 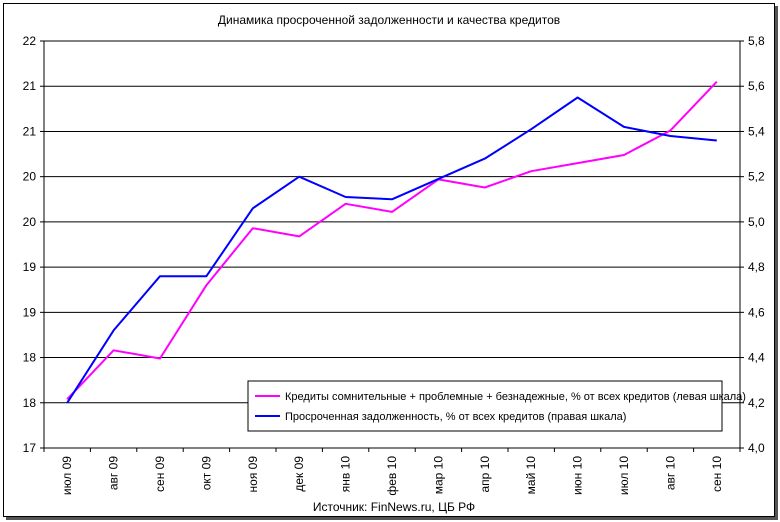 What do you see at coordinates (531, 475) in the screenshot?
I see `x-tick-label: май 10` at bounding box center [531, 475].